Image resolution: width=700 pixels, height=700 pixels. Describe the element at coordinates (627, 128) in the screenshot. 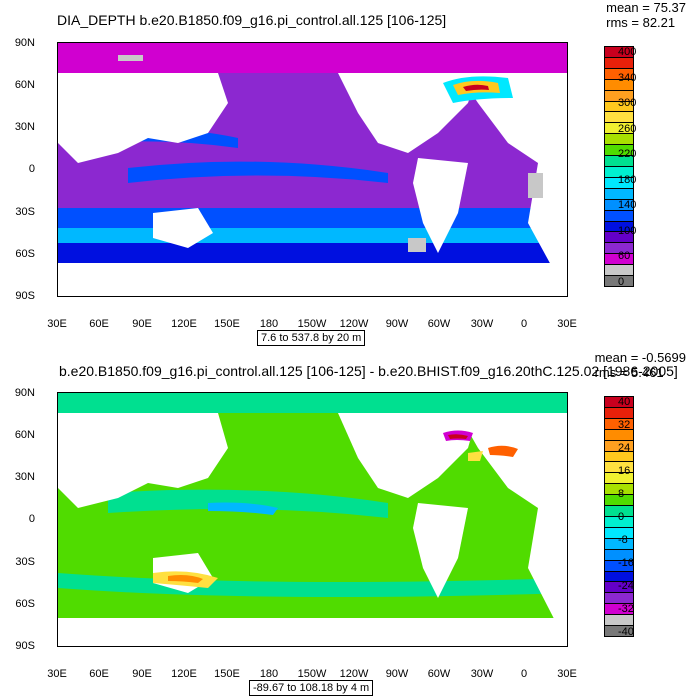

I see `top-colorbar-label: 260` at that location.